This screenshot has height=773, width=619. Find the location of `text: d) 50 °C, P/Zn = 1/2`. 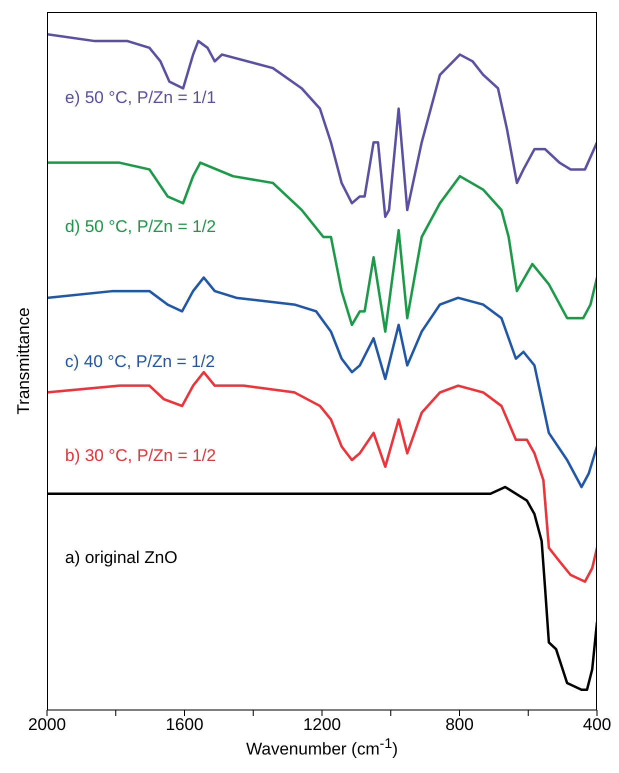

text: d) 50 °C, P/Zn = 1/2 is located at coordinates (140, 226).